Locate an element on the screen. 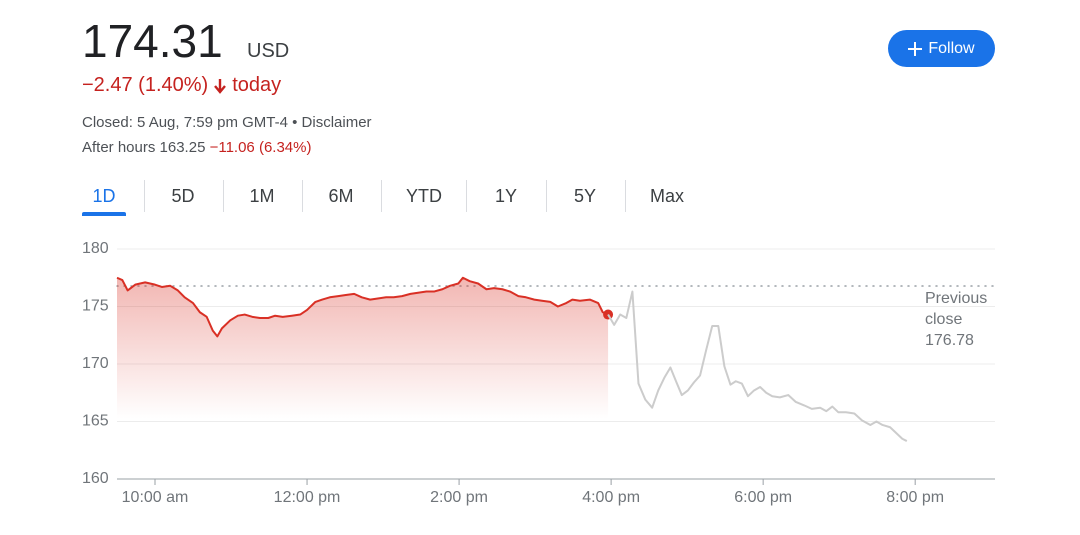 The image size is (1080, 535). previous-close-note: Previous close 176.78 is located at coordinates (961, 319).